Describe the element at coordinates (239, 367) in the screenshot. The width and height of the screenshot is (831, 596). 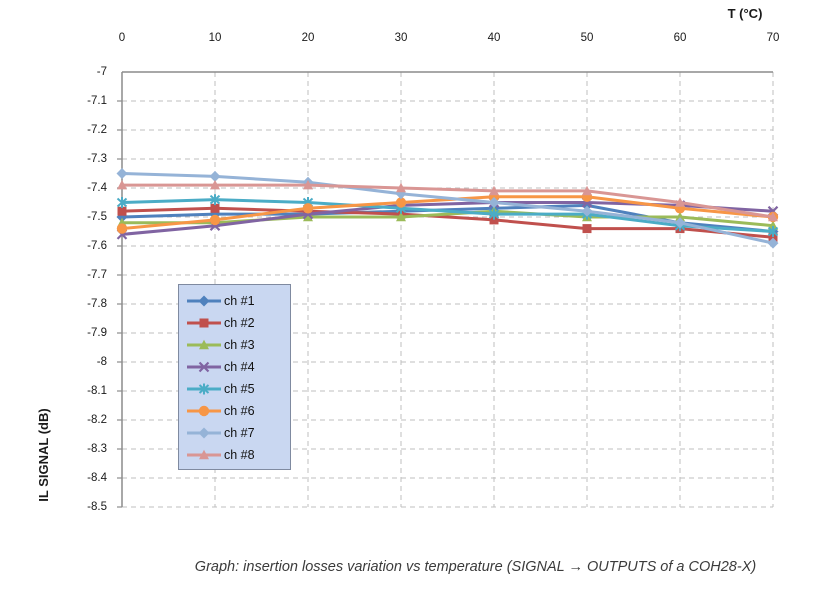
I see `legend-label: ch #4` at that location.